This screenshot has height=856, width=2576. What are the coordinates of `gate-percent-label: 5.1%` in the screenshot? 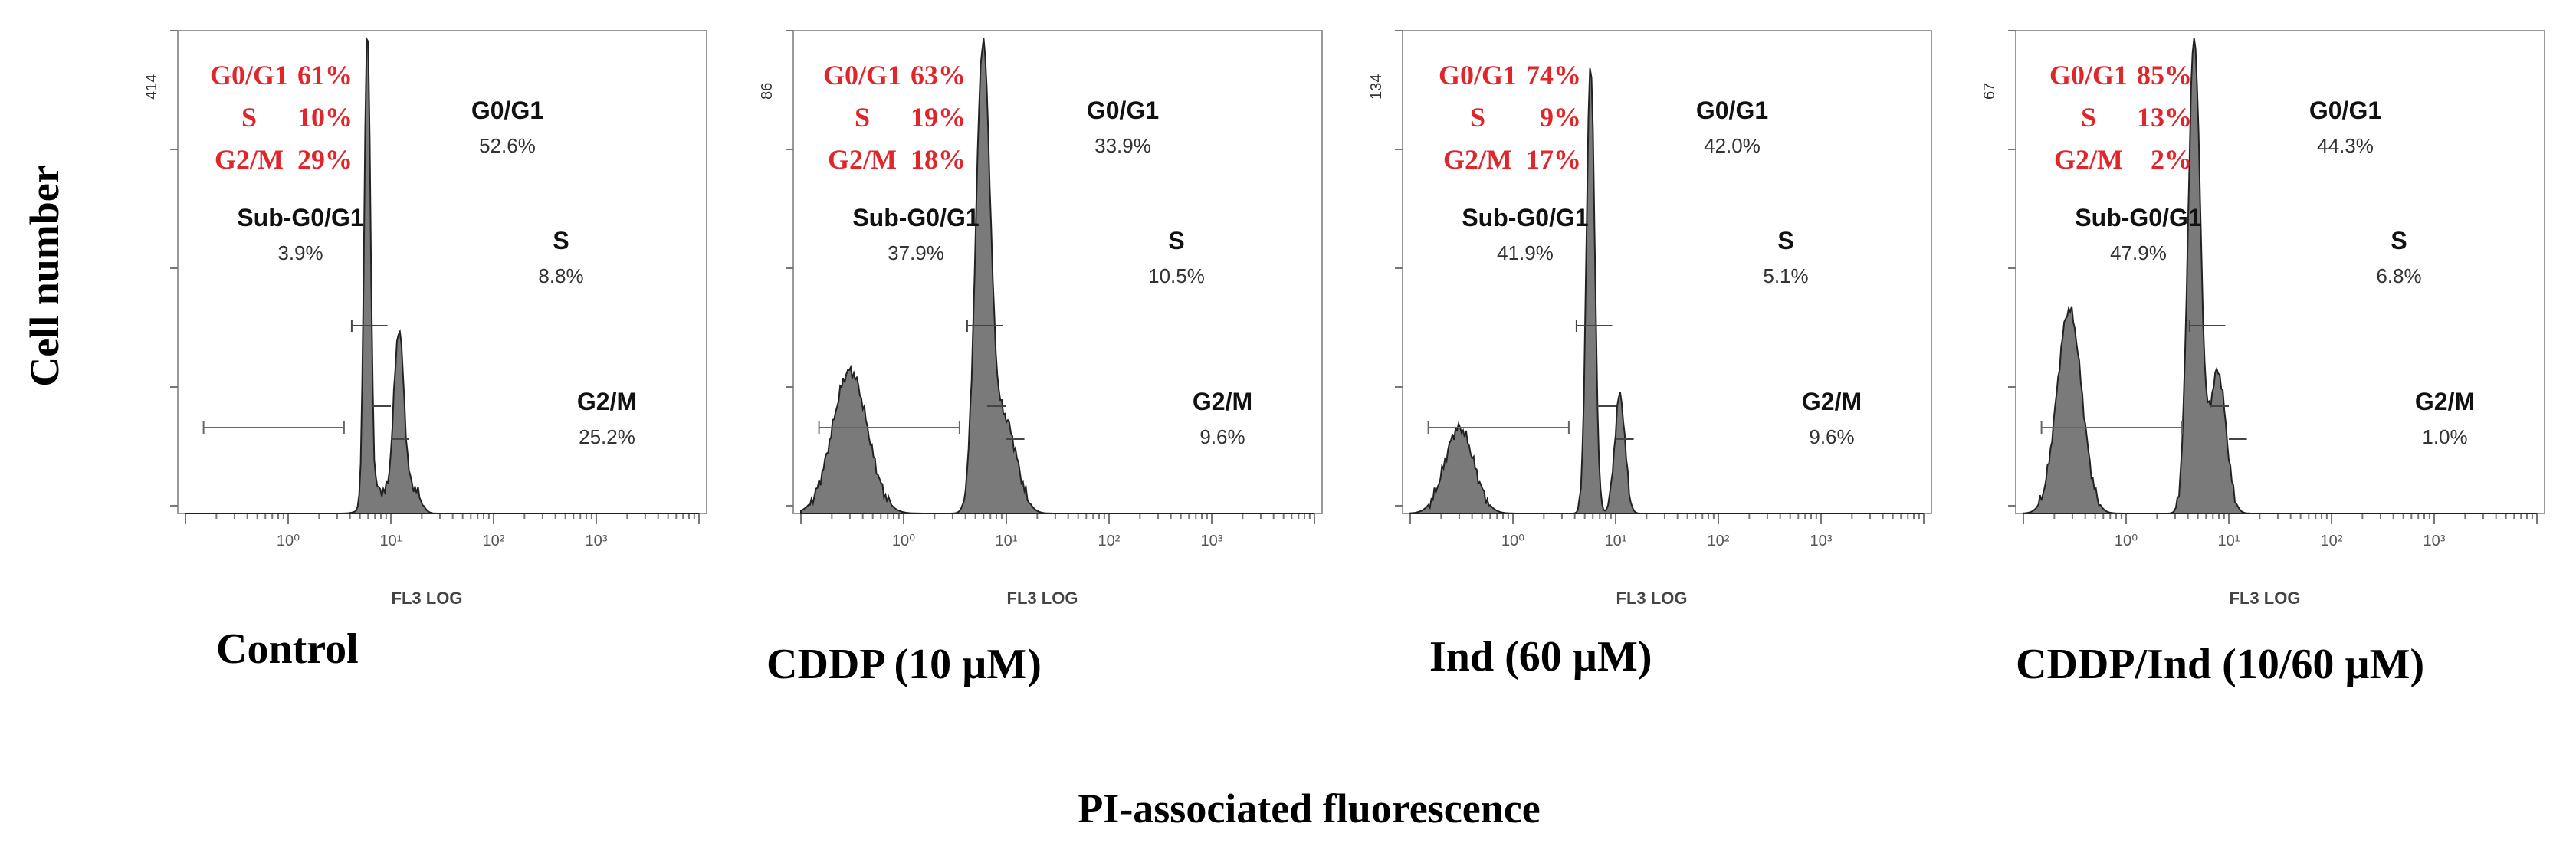 It's located at (1785, 275).